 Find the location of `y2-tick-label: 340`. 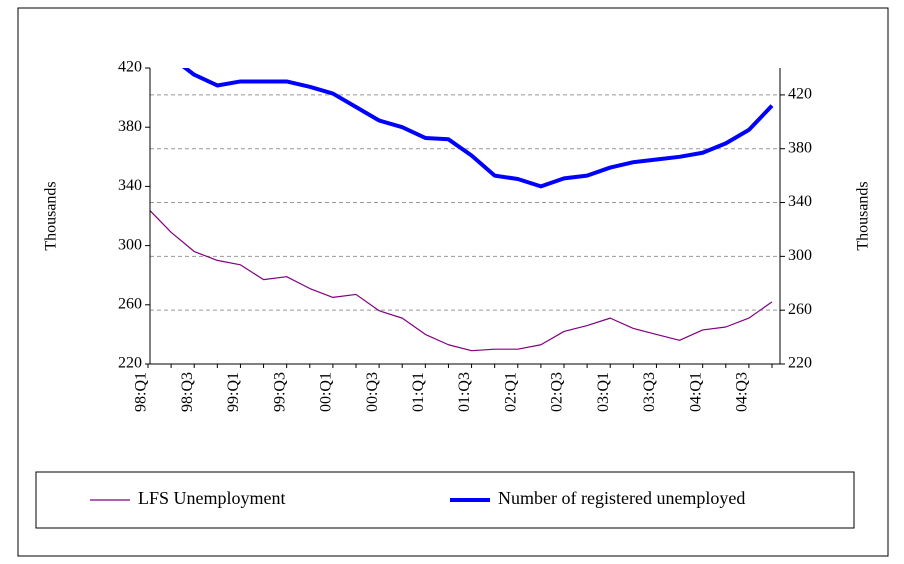

y2-tick-label: 340 is located at coordinates (800, 201).